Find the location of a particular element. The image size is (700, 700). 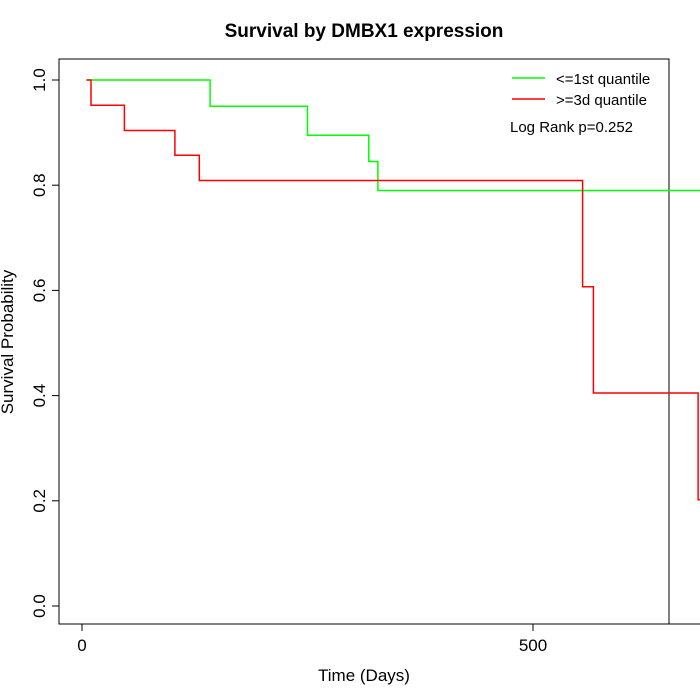

y-tick-label: 0.2 is located at coordinates (39, 501).